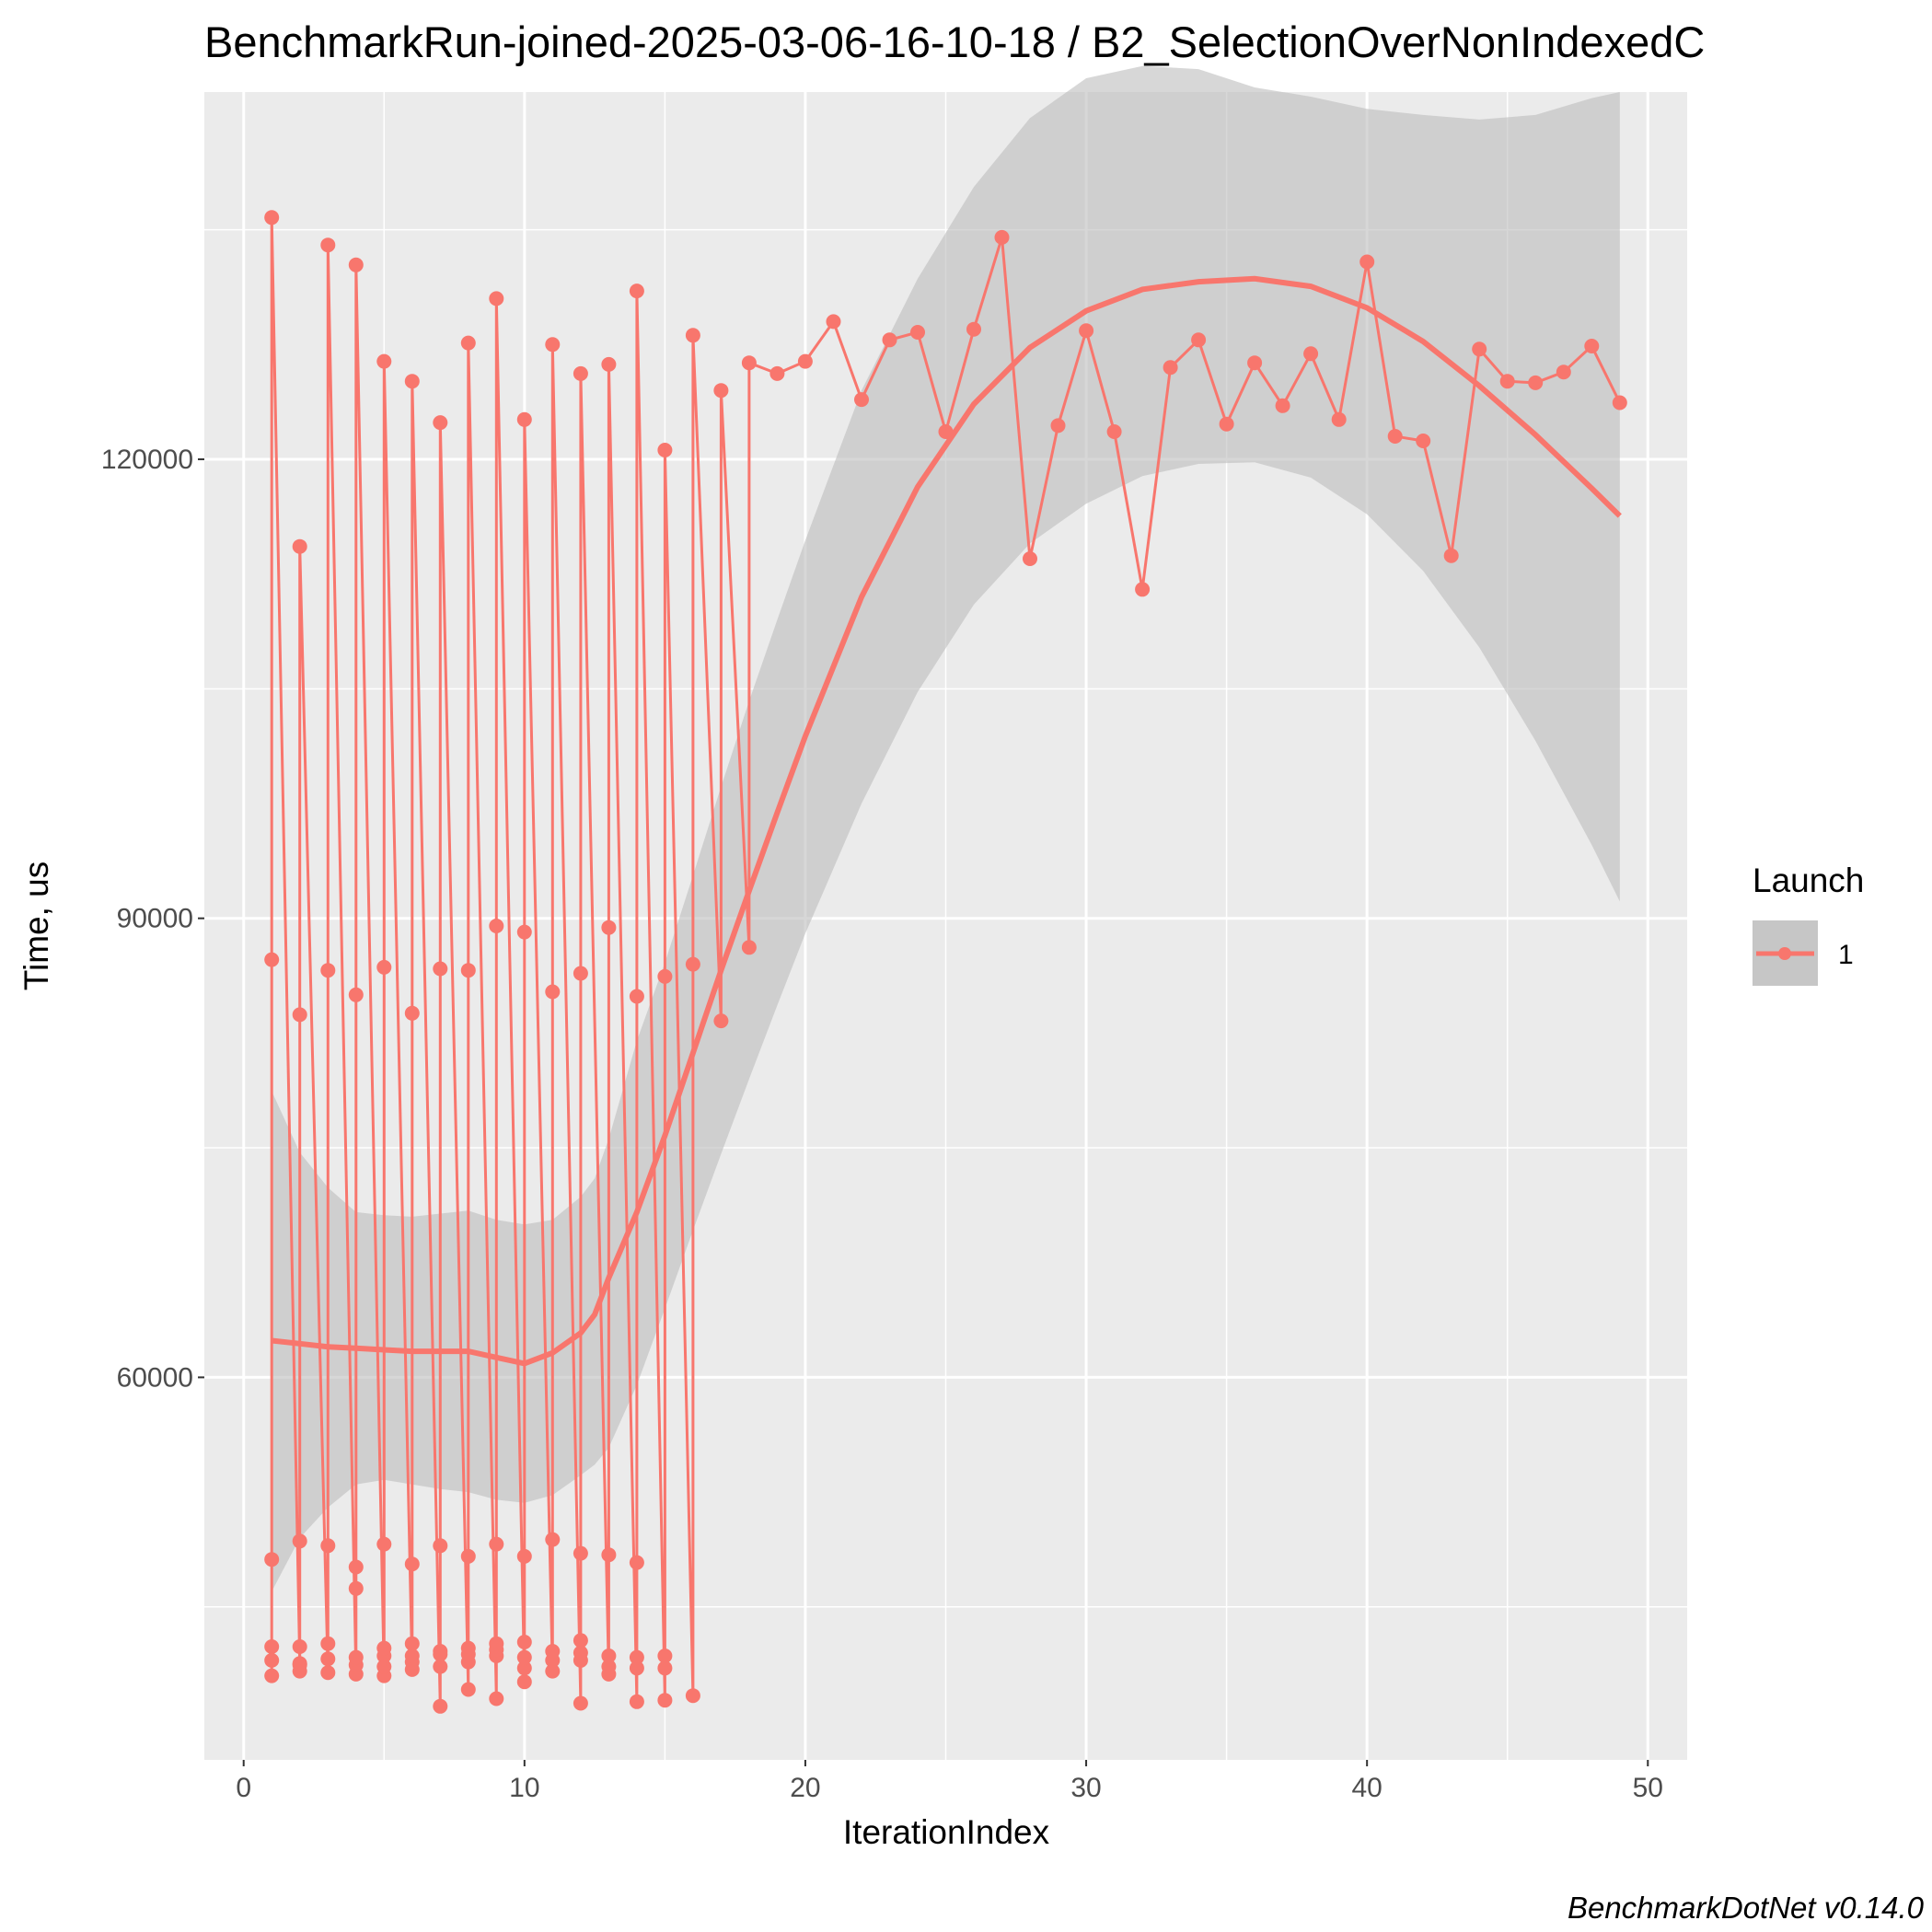  I want to click on x-axis-label: IterationIndex, so click(946, 1832).